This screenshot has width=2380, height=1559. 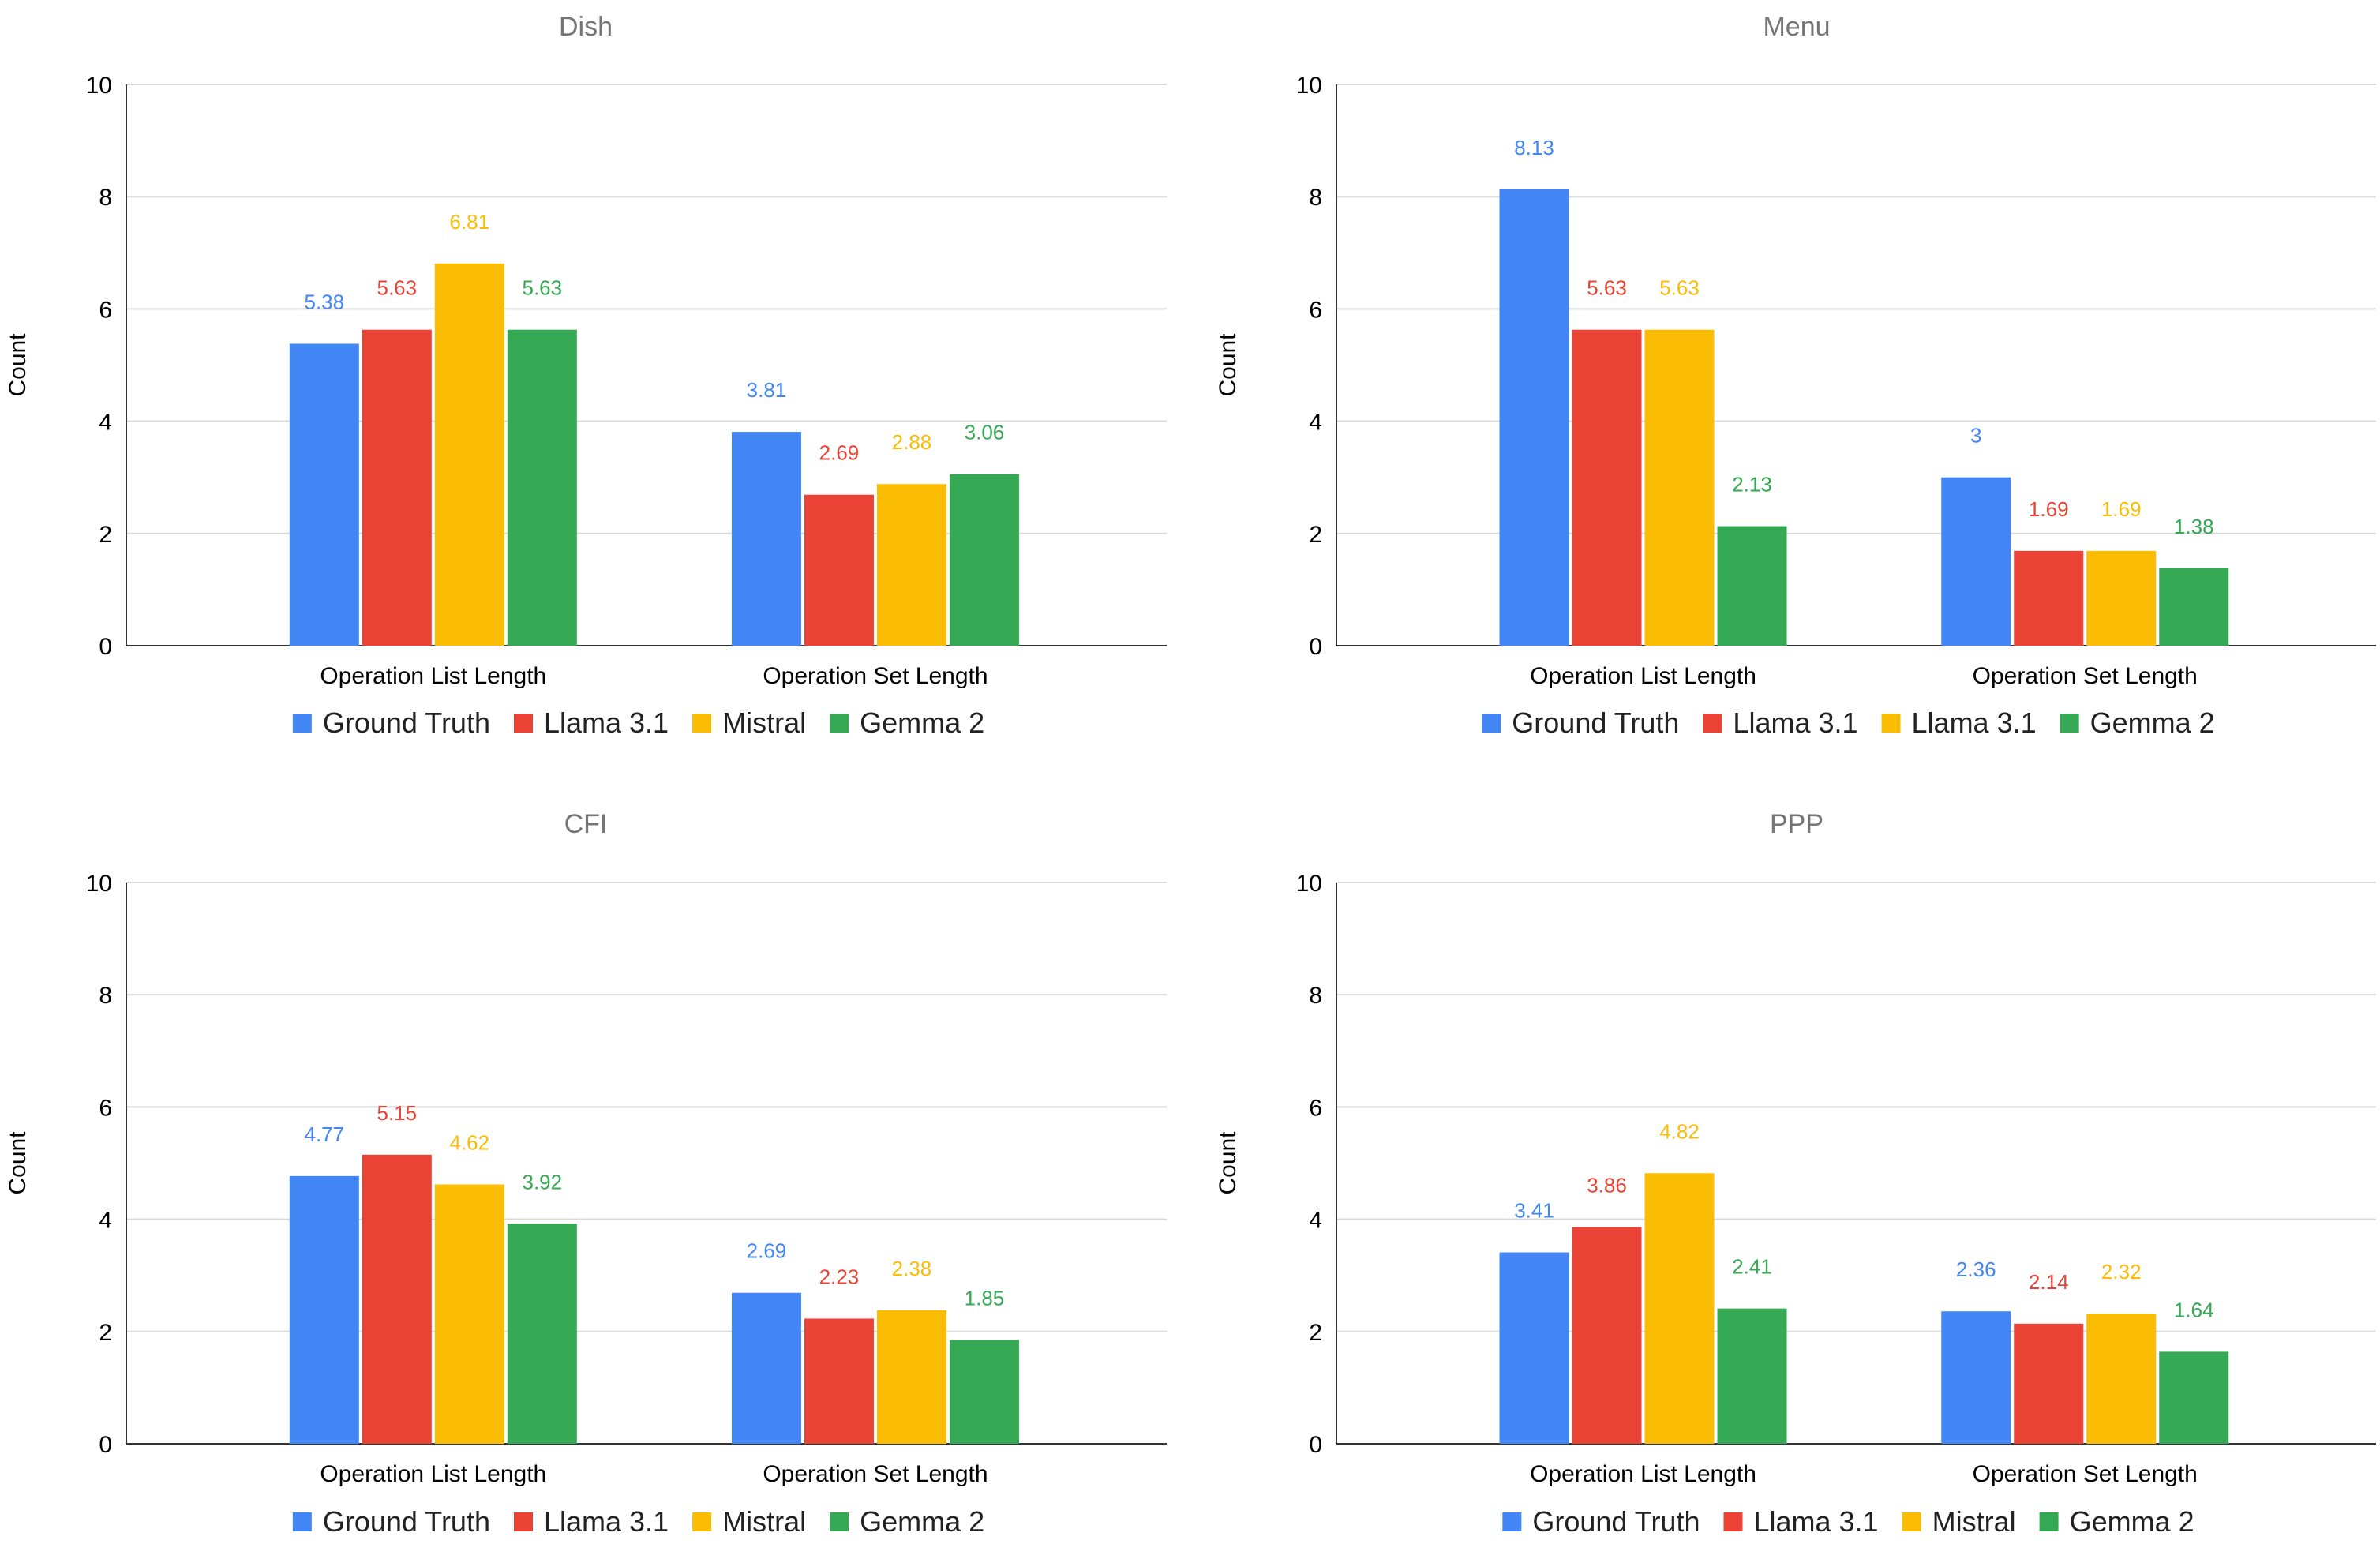 I want to click on chart-title: CFI, so click(x=586, y=824).